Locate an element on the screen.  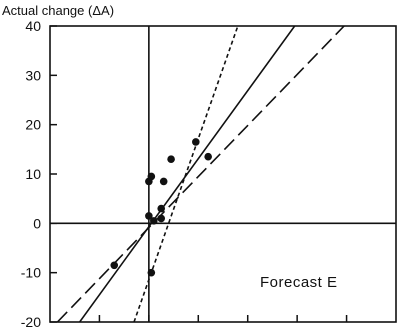
chart-annotation: Forecast E is located at coordinates (299, 282).